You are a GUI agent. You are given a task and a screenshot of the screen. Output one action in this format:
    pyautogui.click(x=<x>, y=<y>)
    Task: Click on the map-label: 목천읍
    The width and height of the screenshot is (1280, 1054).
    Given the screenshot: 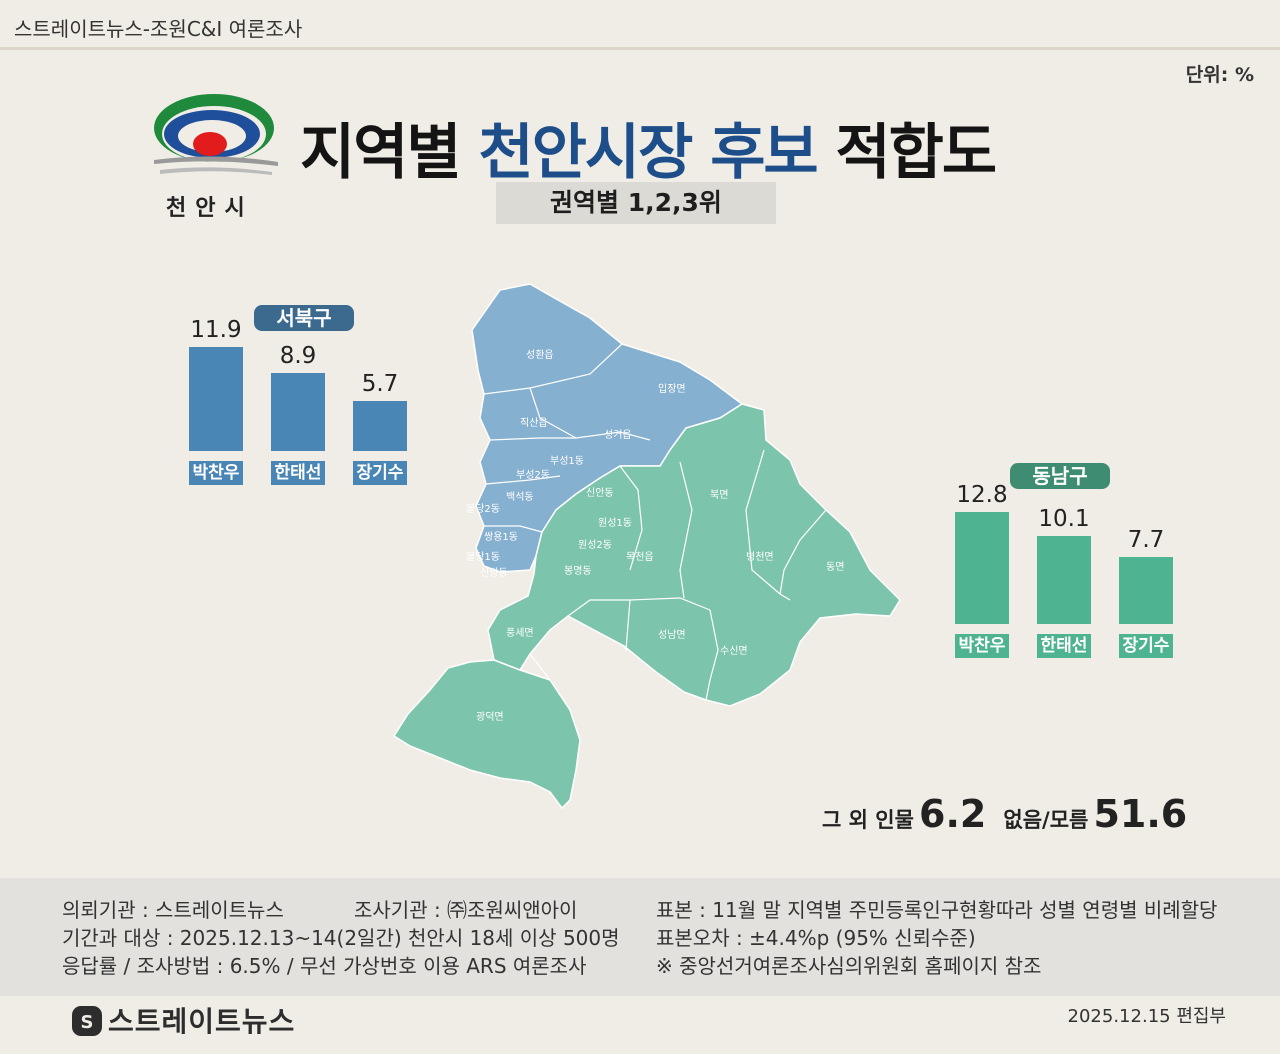 What is the action you would take?
    pyautogui.click(x=640, y=557)
    